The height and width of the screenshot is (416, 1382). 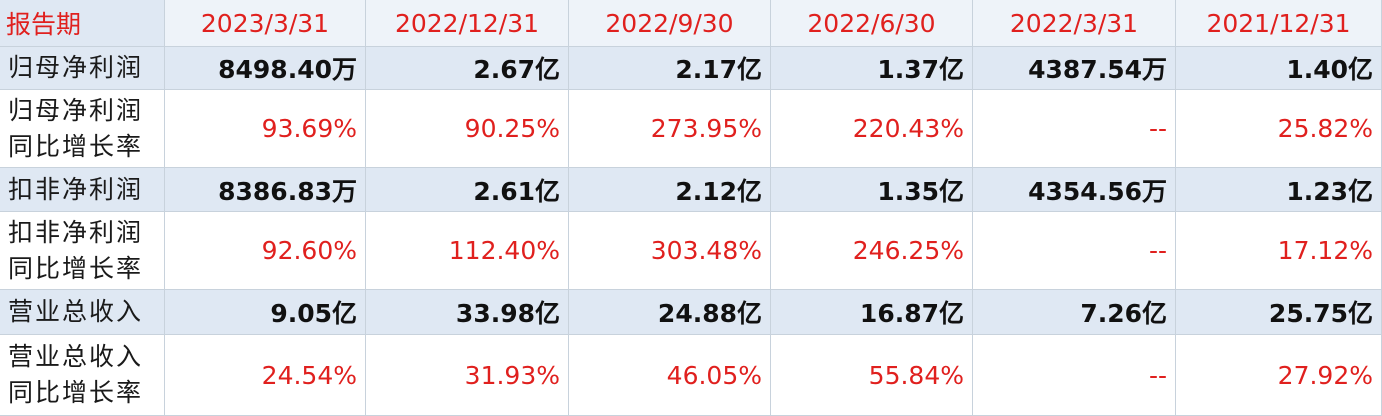 I want to click on value-cell: 17.12%, so click(x=1279, y=251).